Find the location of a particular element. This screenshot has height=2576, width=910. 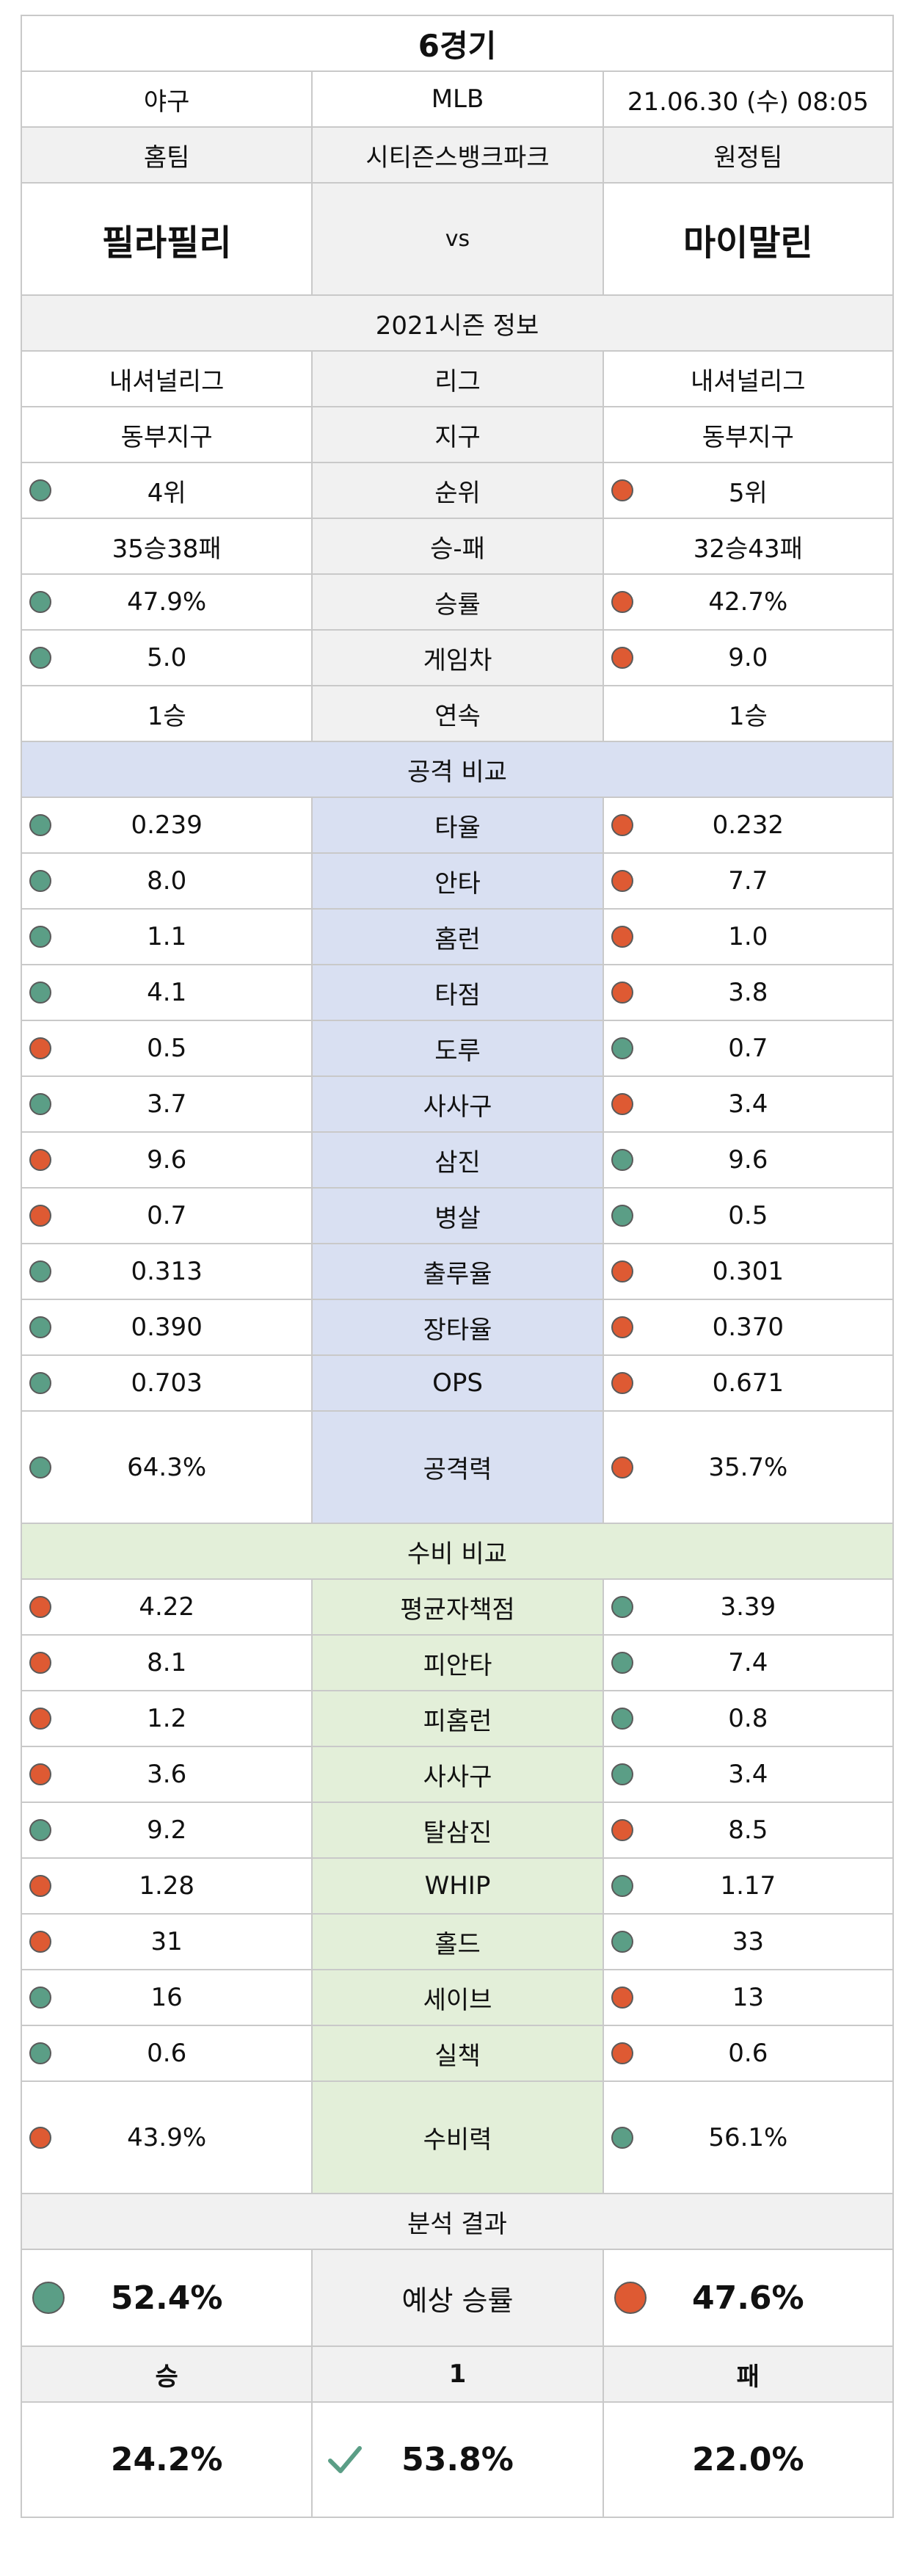

stat-home: 1.2 is located at coordinates (167, 1719).